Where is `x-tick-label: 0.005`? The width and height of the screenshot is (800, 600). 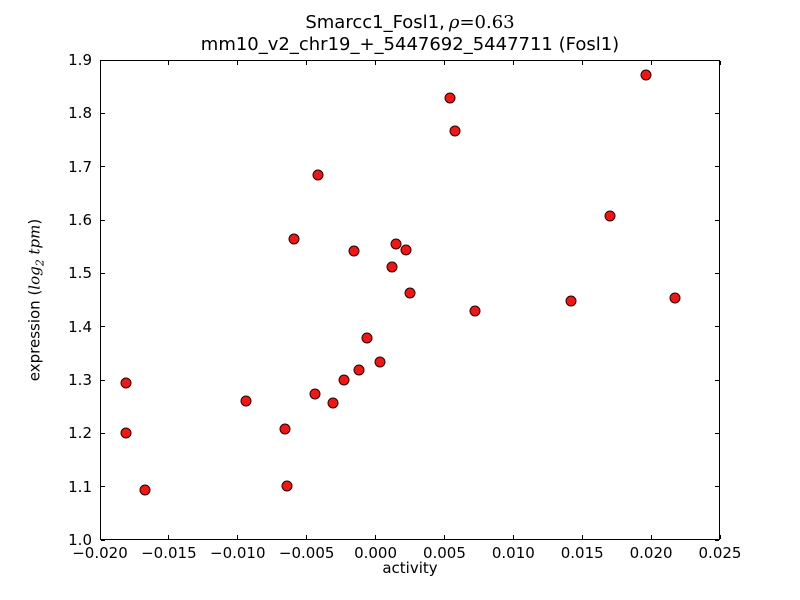
x-tick-label: 0.005 is located at coordinates (444, 553).